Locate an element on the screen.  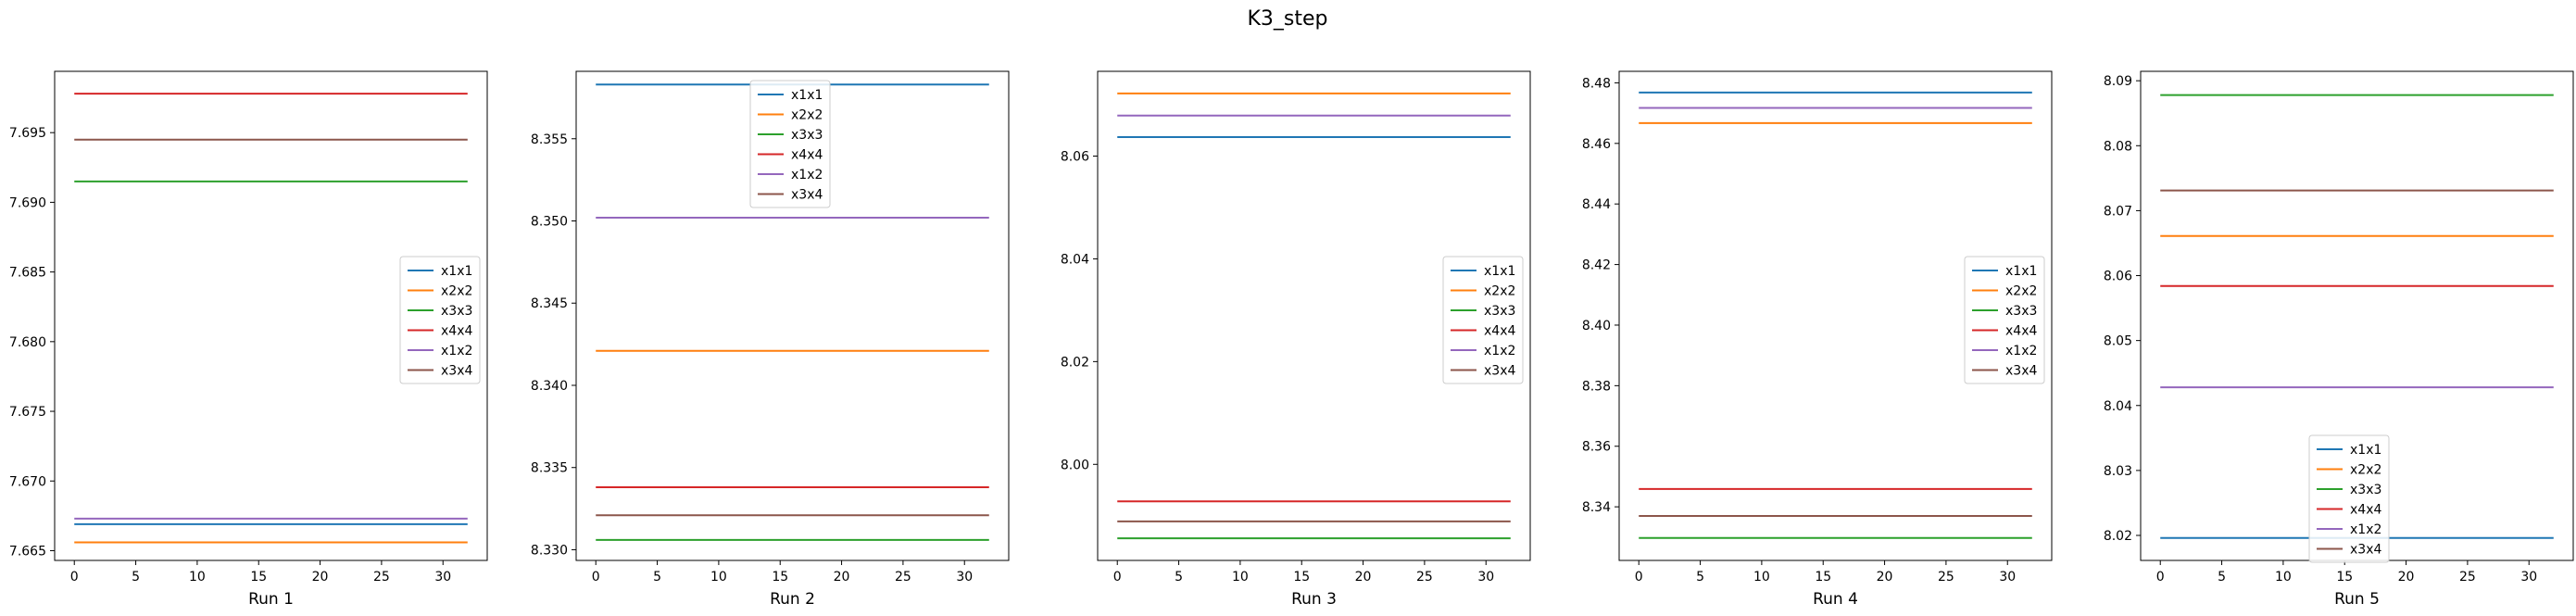
y-tick-label: 8.38 is located at coordinates (1596, 386).